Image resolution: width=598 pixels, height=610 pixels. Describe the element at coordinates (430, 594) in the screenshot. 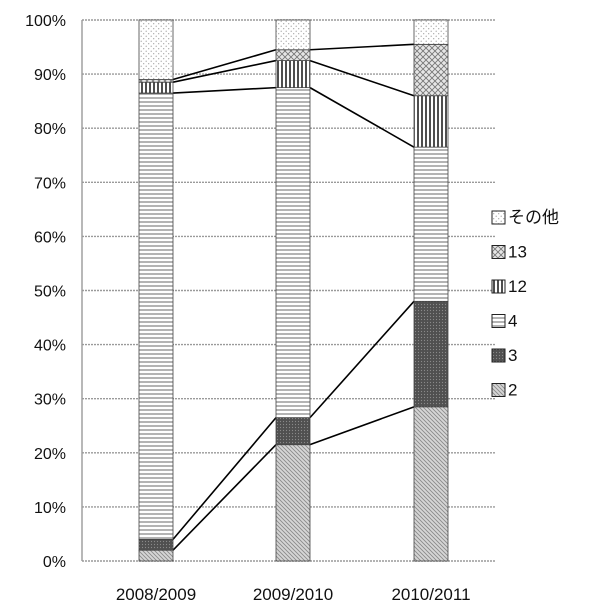

I see `x-tick-label: 2010/2011` at that location.